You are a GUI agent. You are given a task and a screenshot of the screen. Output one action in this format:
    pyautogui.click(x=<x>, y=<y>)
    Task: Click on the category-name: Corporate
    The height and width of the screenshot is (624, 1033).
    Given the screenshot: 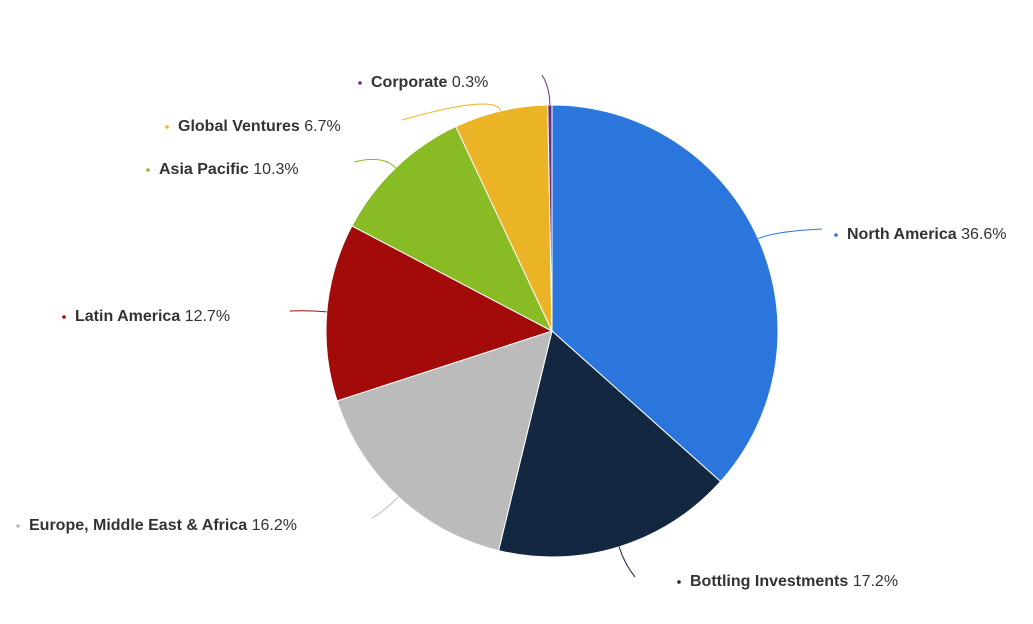 What is the action you would take?
    pyautogui.click(x=409, y=82)
    